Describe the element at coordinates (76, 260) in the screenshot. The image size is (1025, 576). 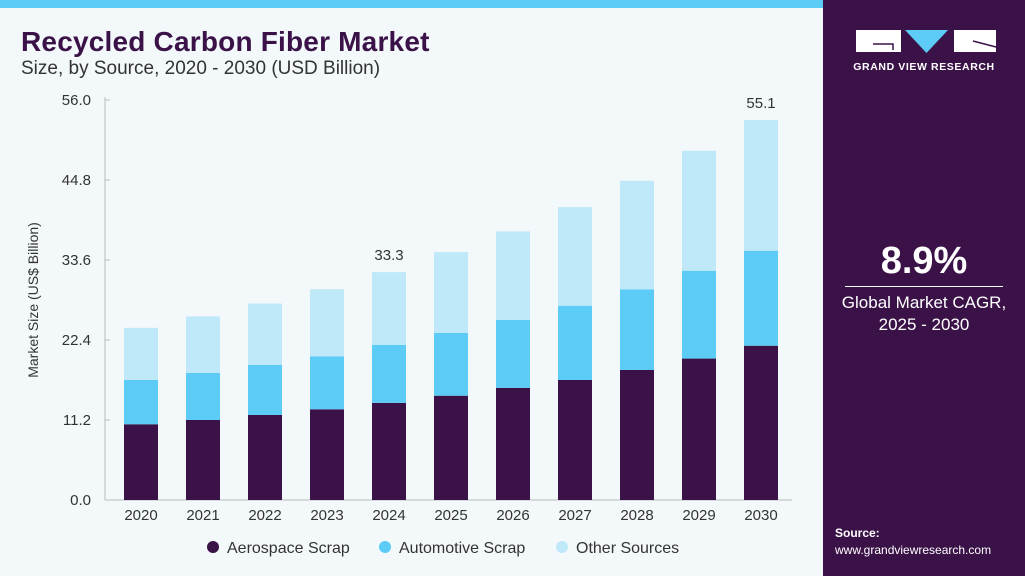
I see `y-tick-label: 33.6` at that location.